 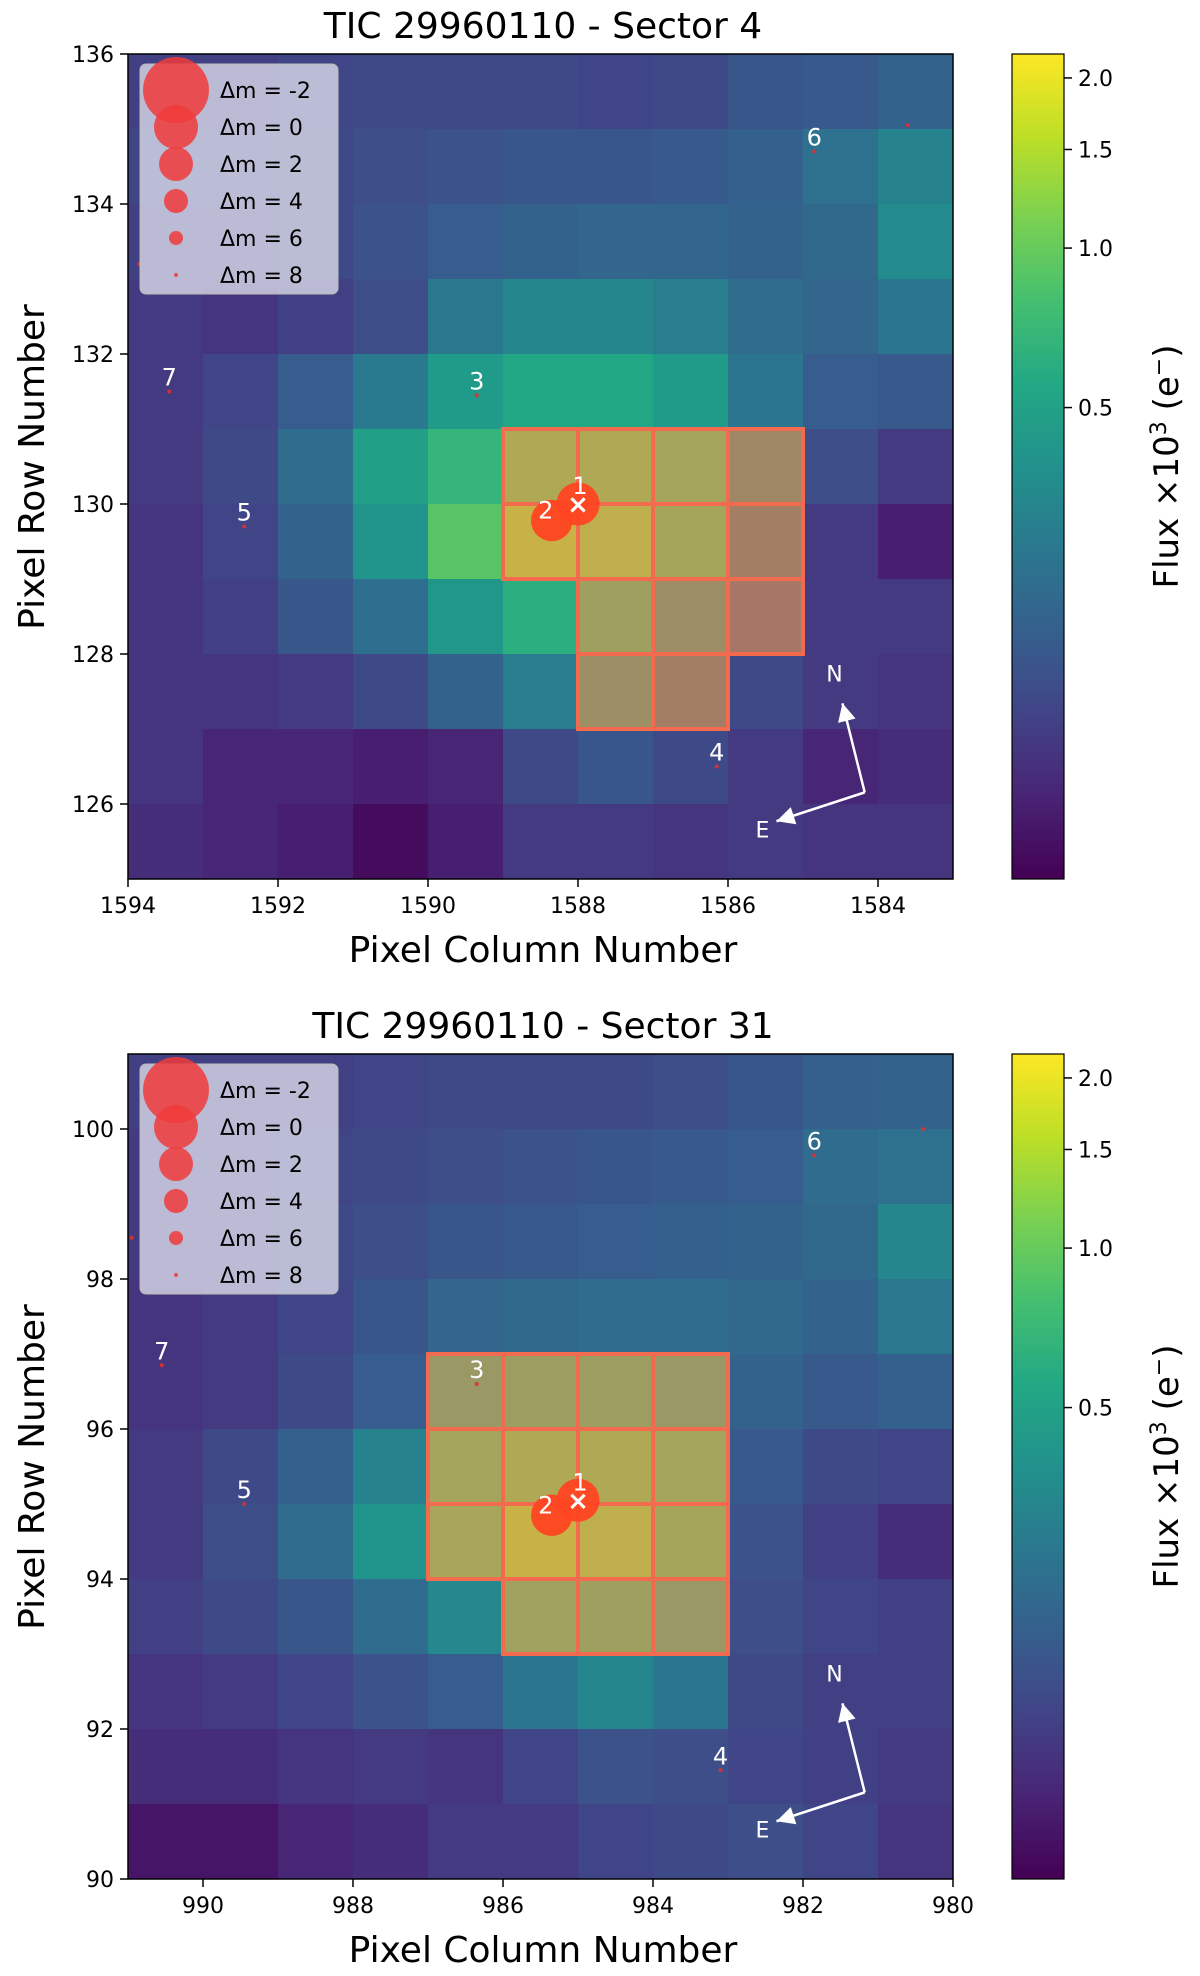 I want to click on star-label: 1, so click(x=579, y=486).